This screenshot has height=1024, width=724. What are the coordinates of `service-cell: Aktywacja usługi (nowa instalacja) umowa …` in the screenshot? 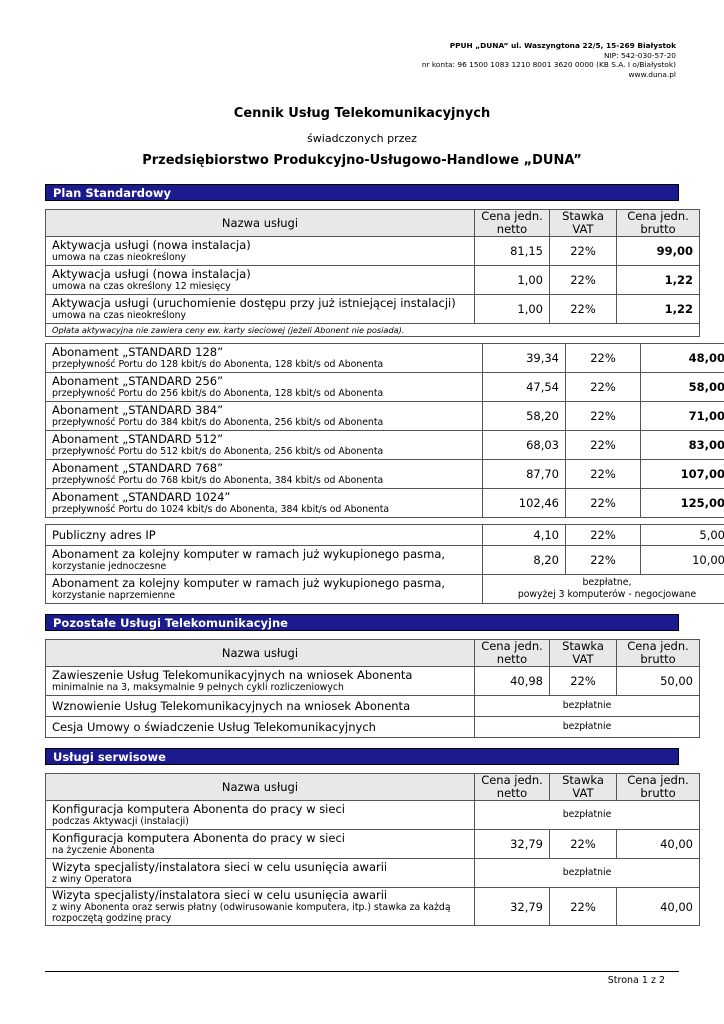 It's located at (260, 251).